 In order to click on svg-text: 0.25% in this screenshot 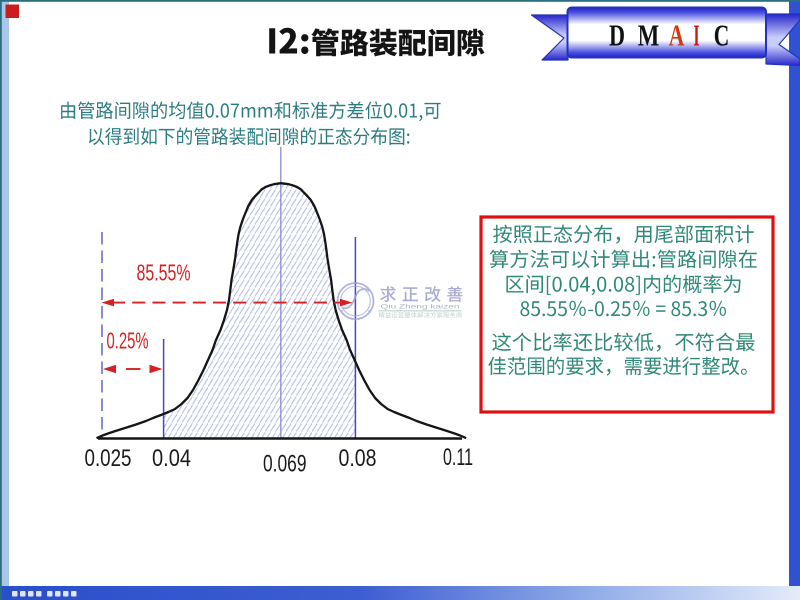, I will do `click(128, 341)`.